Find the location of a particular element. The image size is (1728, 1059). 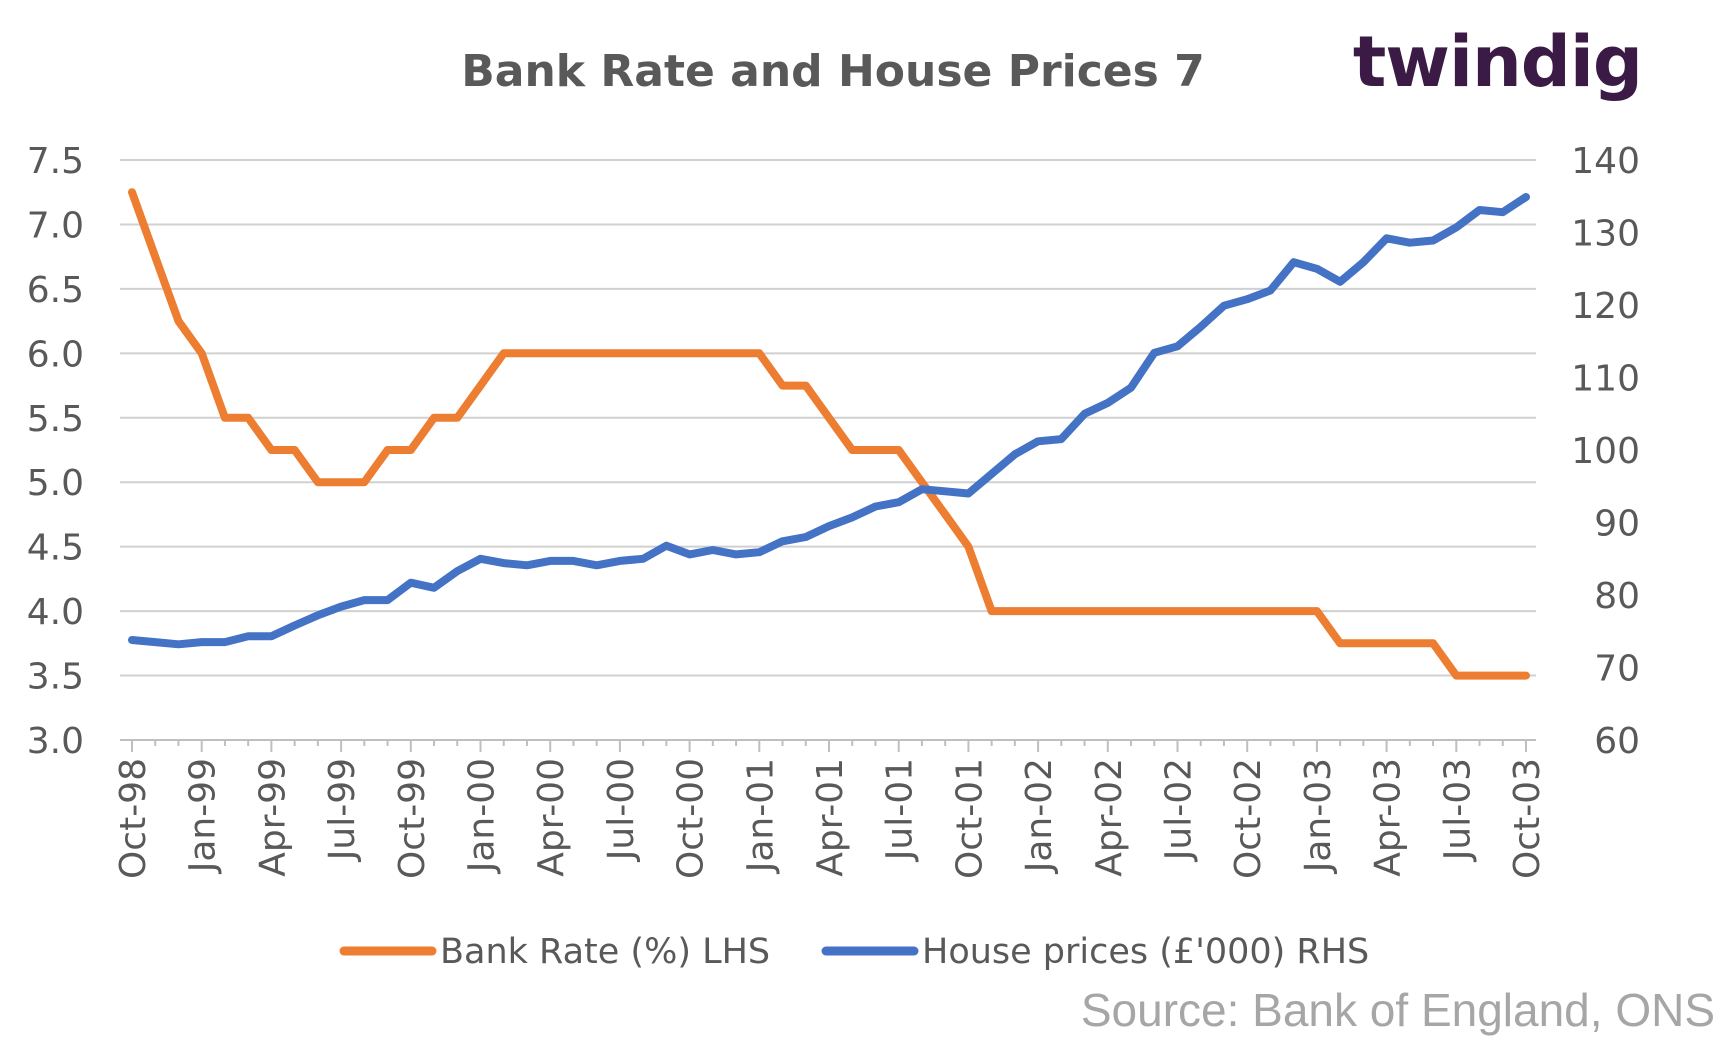

x-tick-label: Oct-01 is located at coordinates (969, 818).